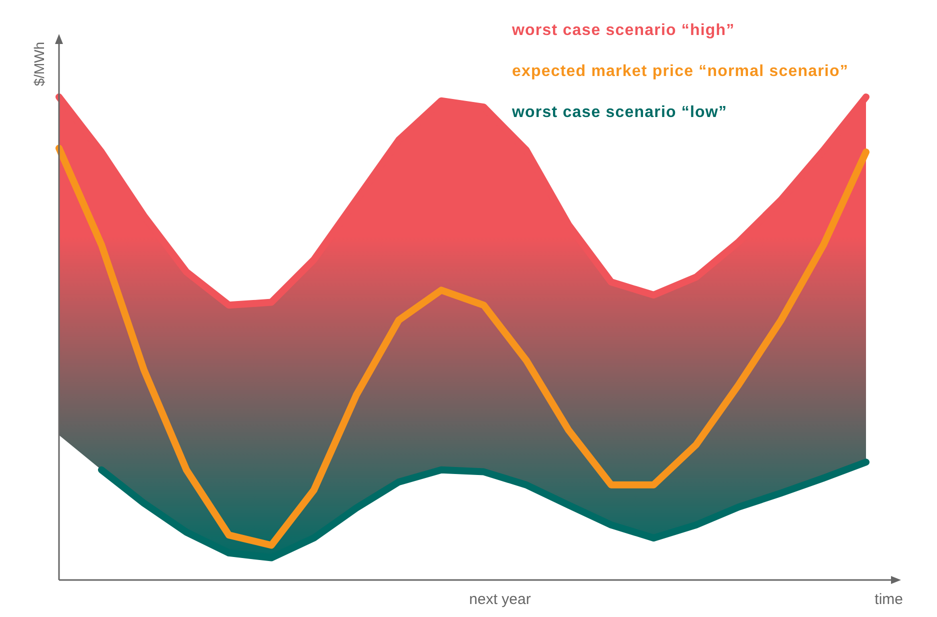 The height and width of the screenshot is (617, 937). I want to click on y-axis-title: $/MWh, so click(39, 64).